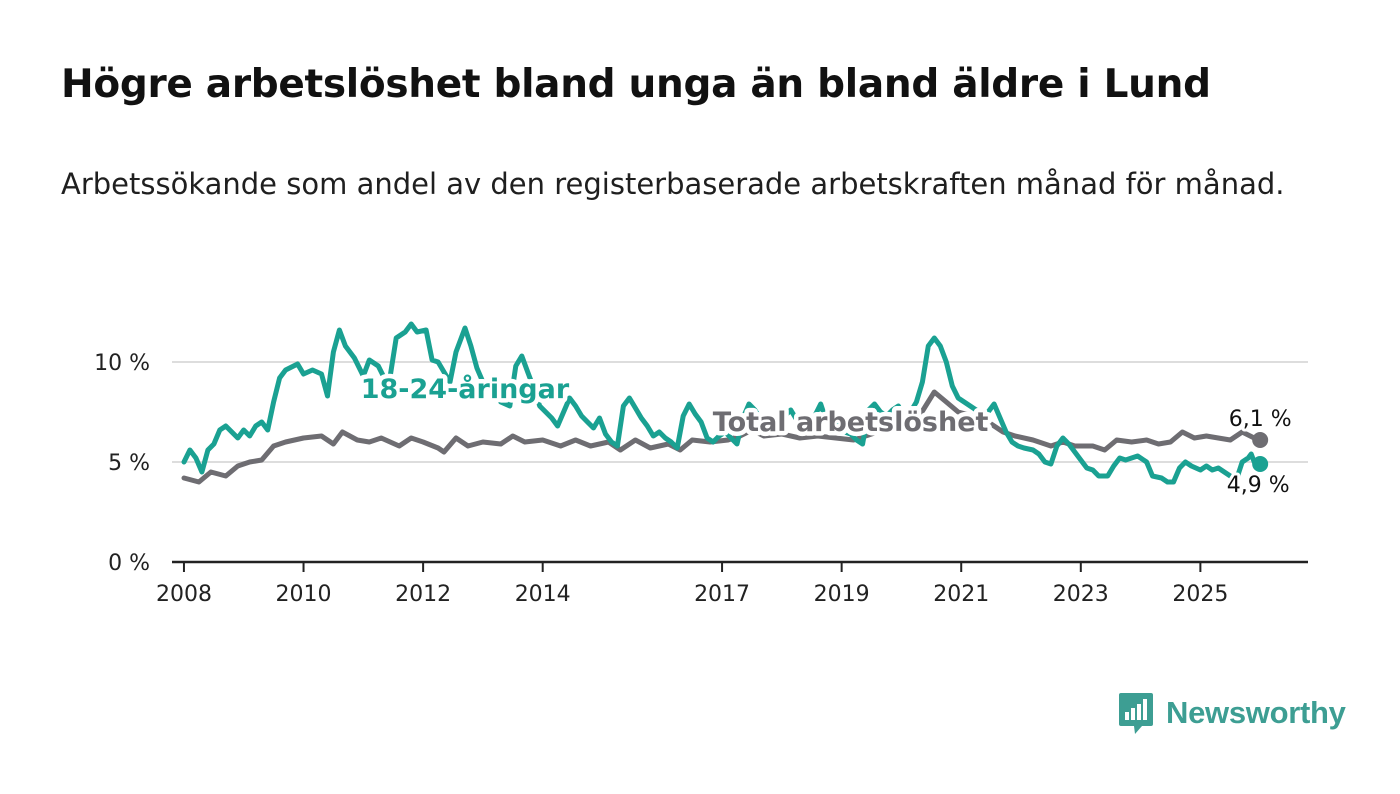  I want to click on x-tick-label: 2014, so click(543, 594).